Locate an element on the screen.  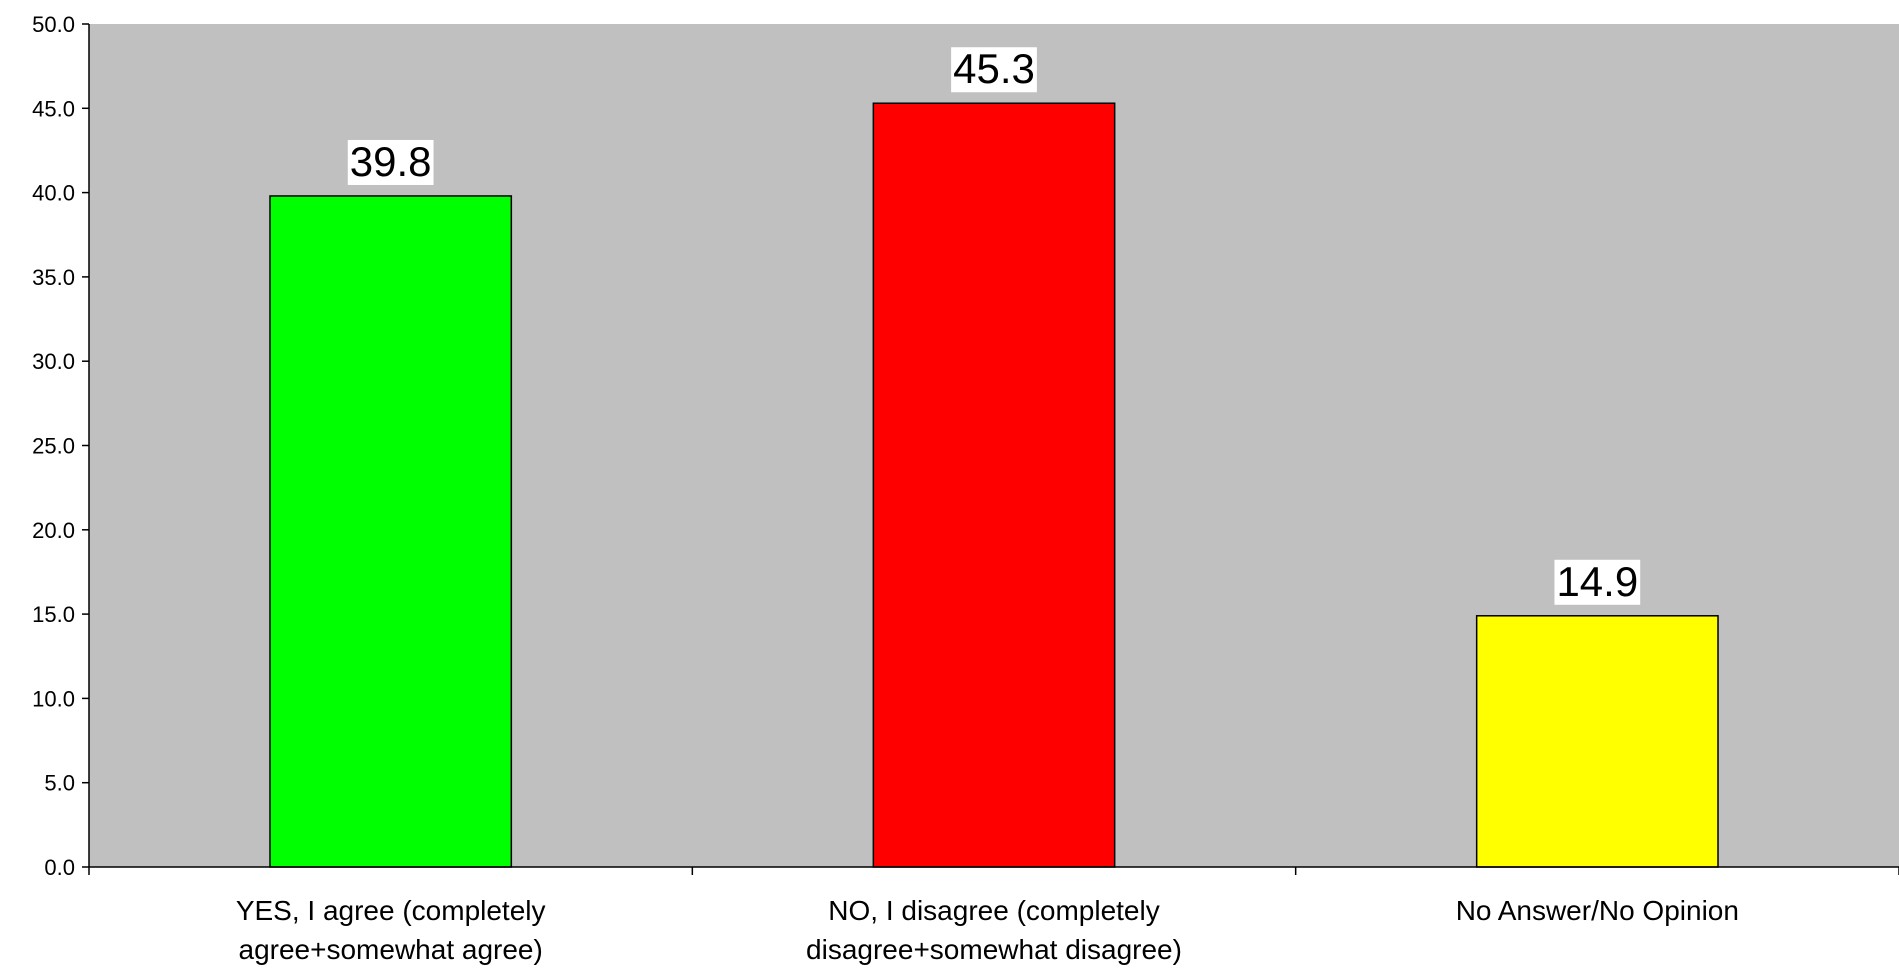
data-label-2: 45.3 is located at coordinates (994, 68).